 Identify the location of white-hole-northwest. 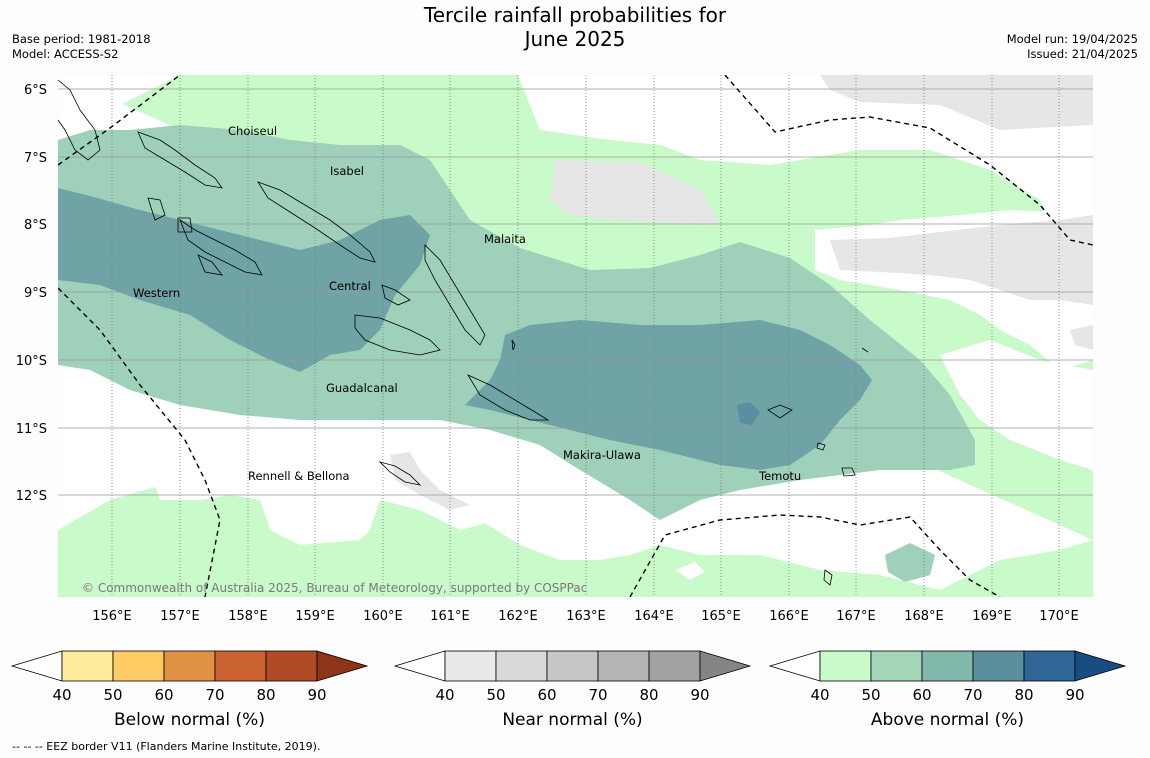
(119, 107).